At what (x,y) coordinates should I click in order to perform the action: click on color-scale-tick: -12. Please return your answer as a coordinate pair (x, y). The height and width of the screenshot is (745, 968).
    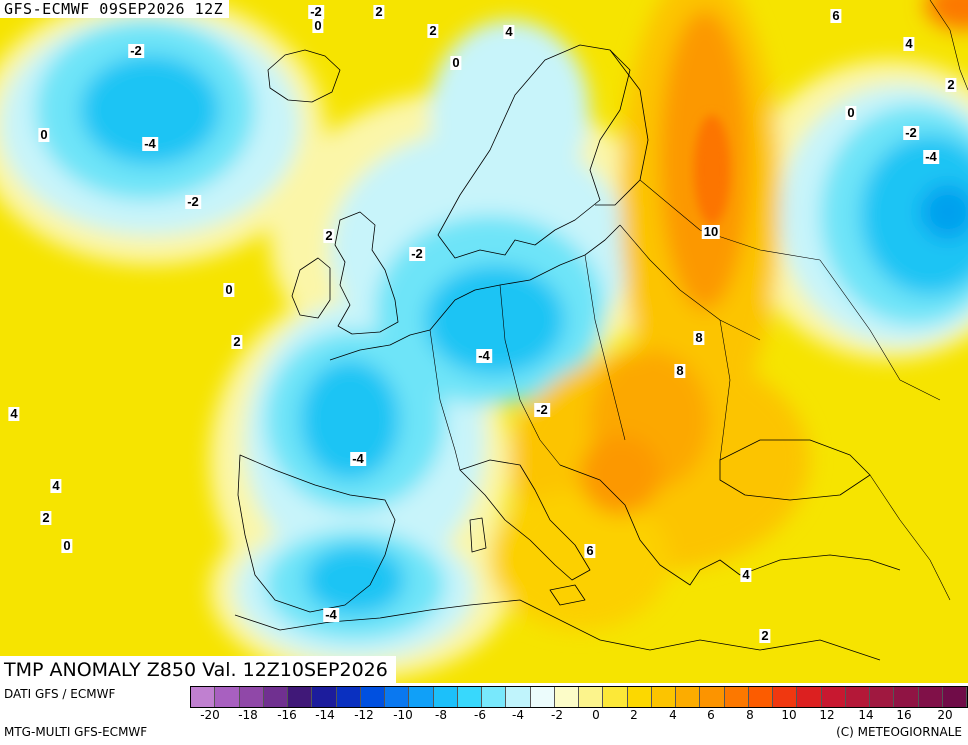
    Looking at the image, I should click on (364, 715).